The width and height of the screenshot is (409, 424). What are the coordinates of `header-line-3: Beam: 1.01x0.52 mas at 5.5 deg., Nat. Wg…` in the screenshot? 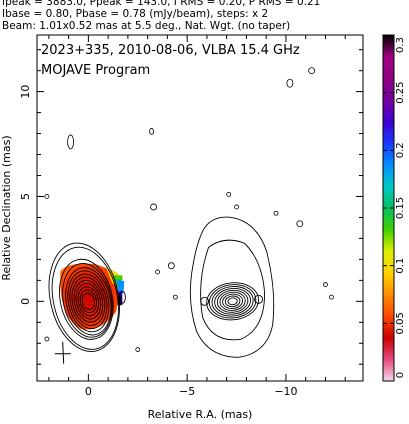 It's located at (146, 26).